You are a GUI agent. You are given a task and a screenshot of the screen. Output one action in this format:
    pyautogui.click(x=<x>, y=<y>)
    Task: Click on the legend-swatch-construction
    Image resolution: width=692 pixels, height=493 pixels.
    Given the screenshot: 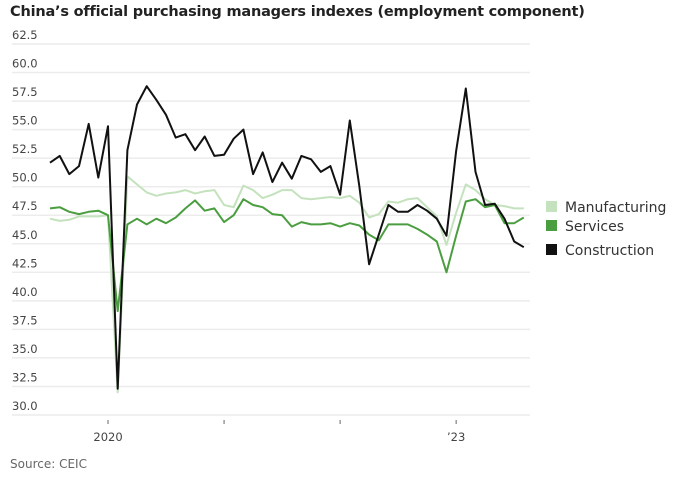 What is the action you would take?
    pyautogui.click(x=551, y=249)
    